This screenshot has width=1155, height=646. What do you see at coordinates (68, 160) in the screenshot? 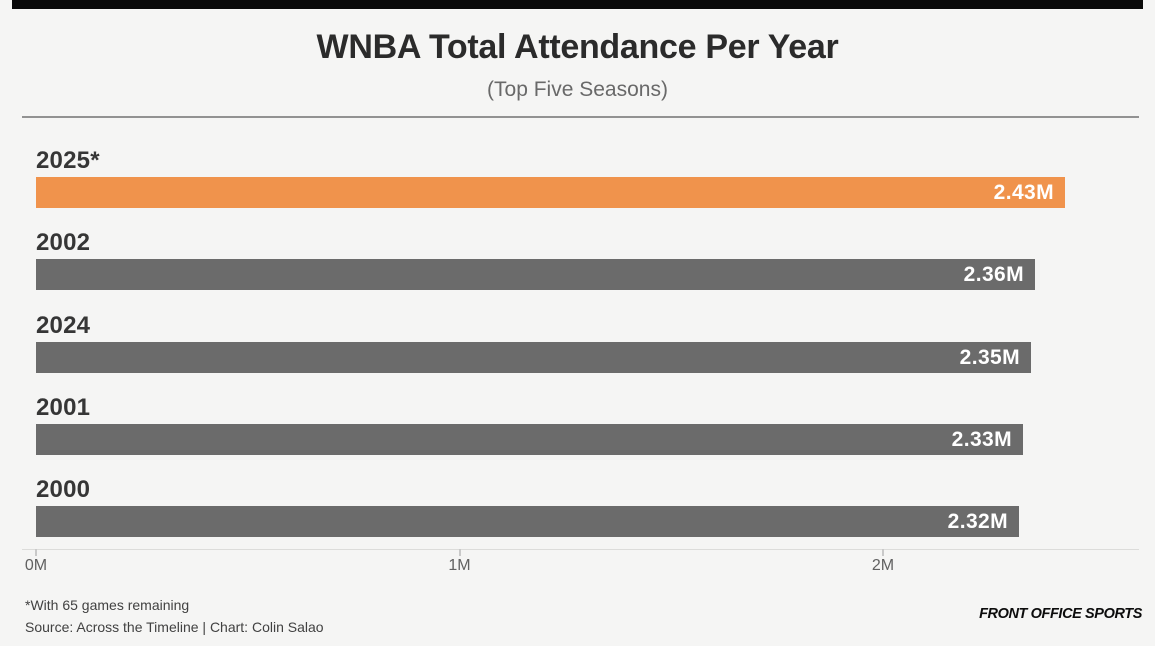
I see `bar-category-label: 2025*` at bounding box center [68, 160].